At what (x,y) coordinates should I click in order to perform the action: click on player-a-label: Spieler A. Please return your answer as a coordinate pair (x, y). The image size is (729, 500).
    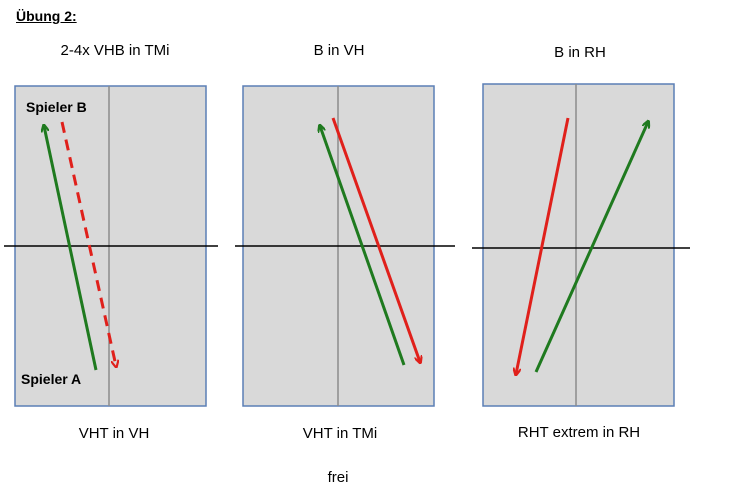
    Looking at the image, I should click on (51, 379).